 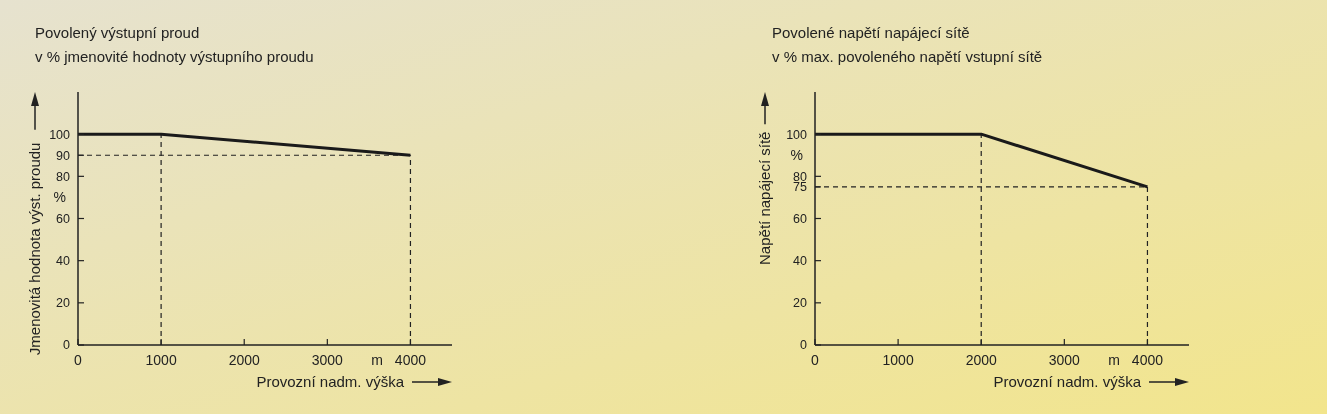 I want to click on chart-title: Povolené napětí napájecí sítě, so click(x=871, y=32).